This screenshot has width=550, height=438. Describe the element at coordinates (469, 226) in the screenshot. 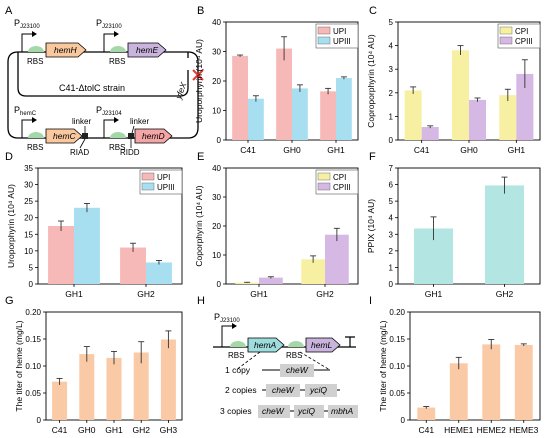

I see `chart-f-frame` at that location.